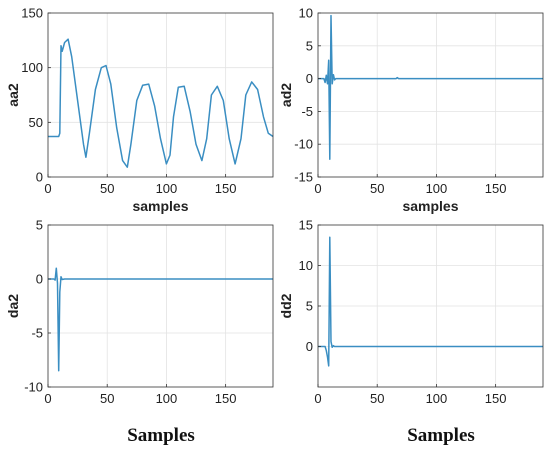 The image size is (550, 450). What do you see at coordinates (32, 13) in the screenshot?
I see `y-tick-label: 150` at bounding box center [32, 13].